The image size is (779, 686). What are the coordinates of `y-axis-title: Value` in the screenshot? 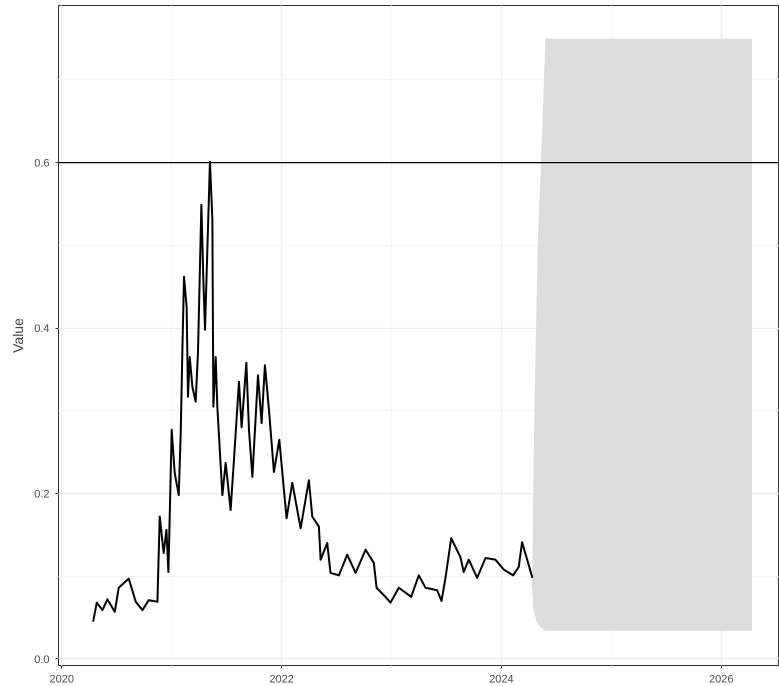 It's located at (18, 335).